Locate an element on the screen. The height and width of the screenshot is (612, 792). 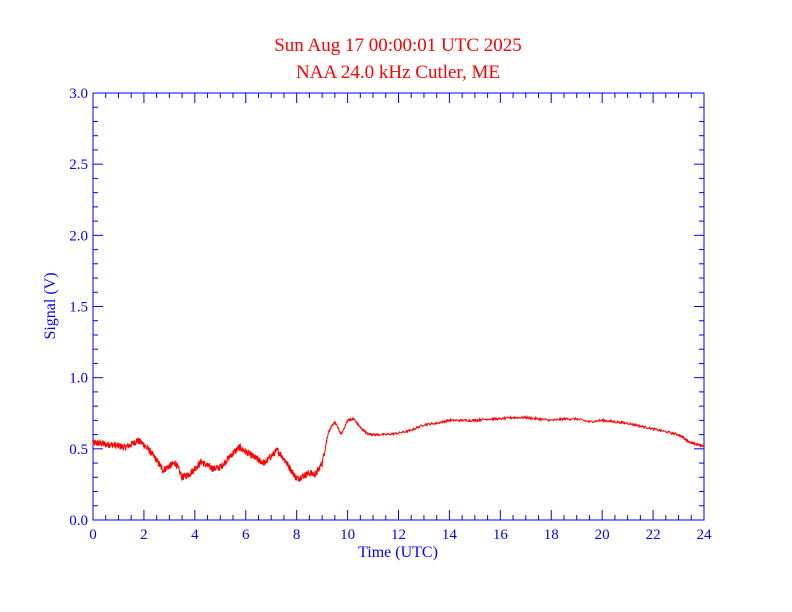
x-tick-label: 12 is located at coordinates (398, 535).